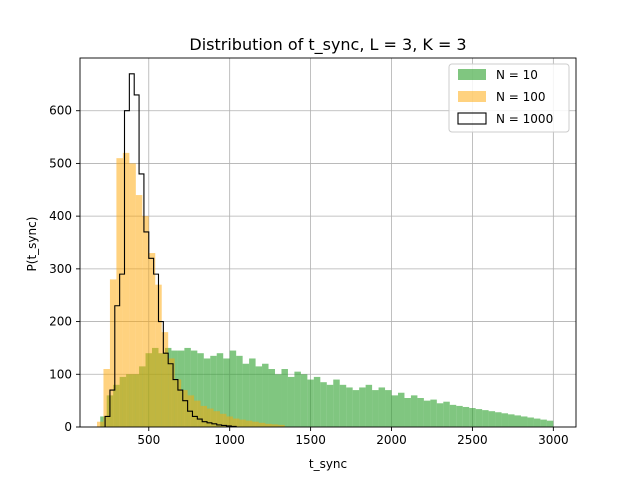 This screenshot has width=640, height=480. I want to click on chart-title: Distribution of t_sync, L = 3, K = 3, so click(327, 45).